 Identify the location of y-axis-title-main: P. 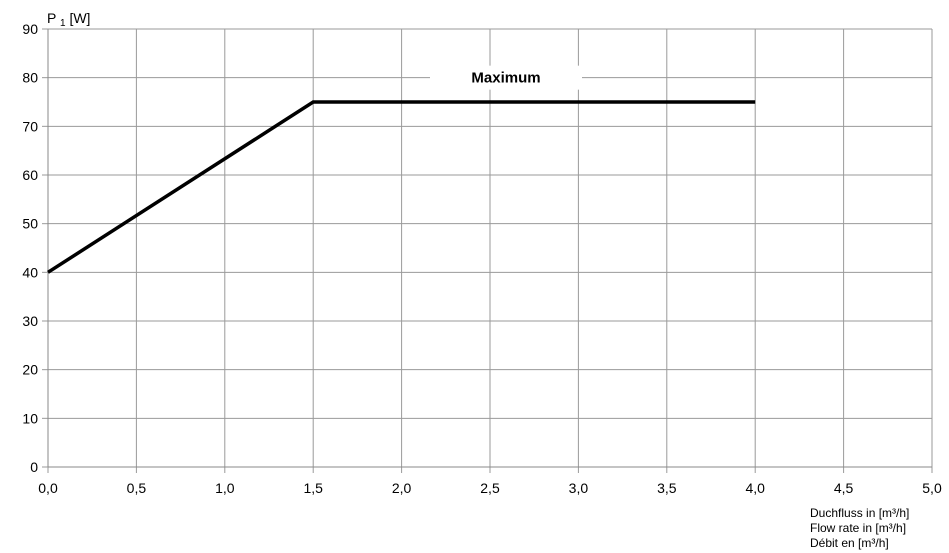
(51, 18).